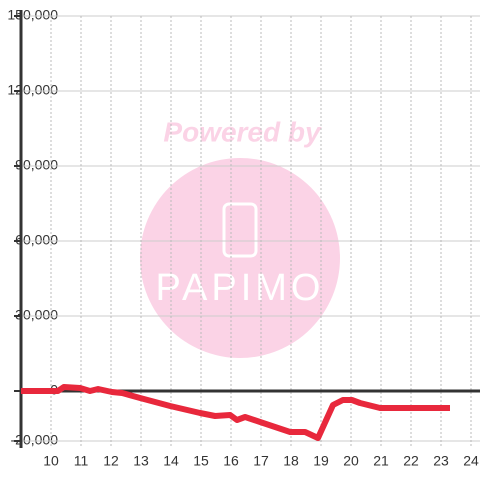 This screenshot has height=480, width=480. What do you see at coordinates (141, 461) in the screenshot?
I see `x-tick-label: 13` at bounding box center [141, 461].